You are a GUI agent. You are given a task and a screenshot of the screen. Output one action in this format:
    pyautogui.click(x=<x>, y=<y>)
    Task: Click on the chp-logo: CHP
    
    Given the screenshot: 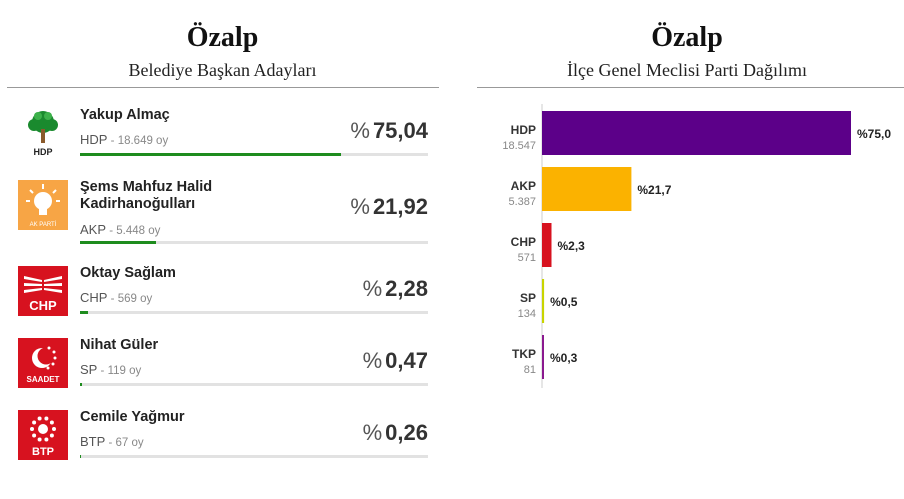 What is the action you would take?
    pyautogui.click(x=43, y=291)
    